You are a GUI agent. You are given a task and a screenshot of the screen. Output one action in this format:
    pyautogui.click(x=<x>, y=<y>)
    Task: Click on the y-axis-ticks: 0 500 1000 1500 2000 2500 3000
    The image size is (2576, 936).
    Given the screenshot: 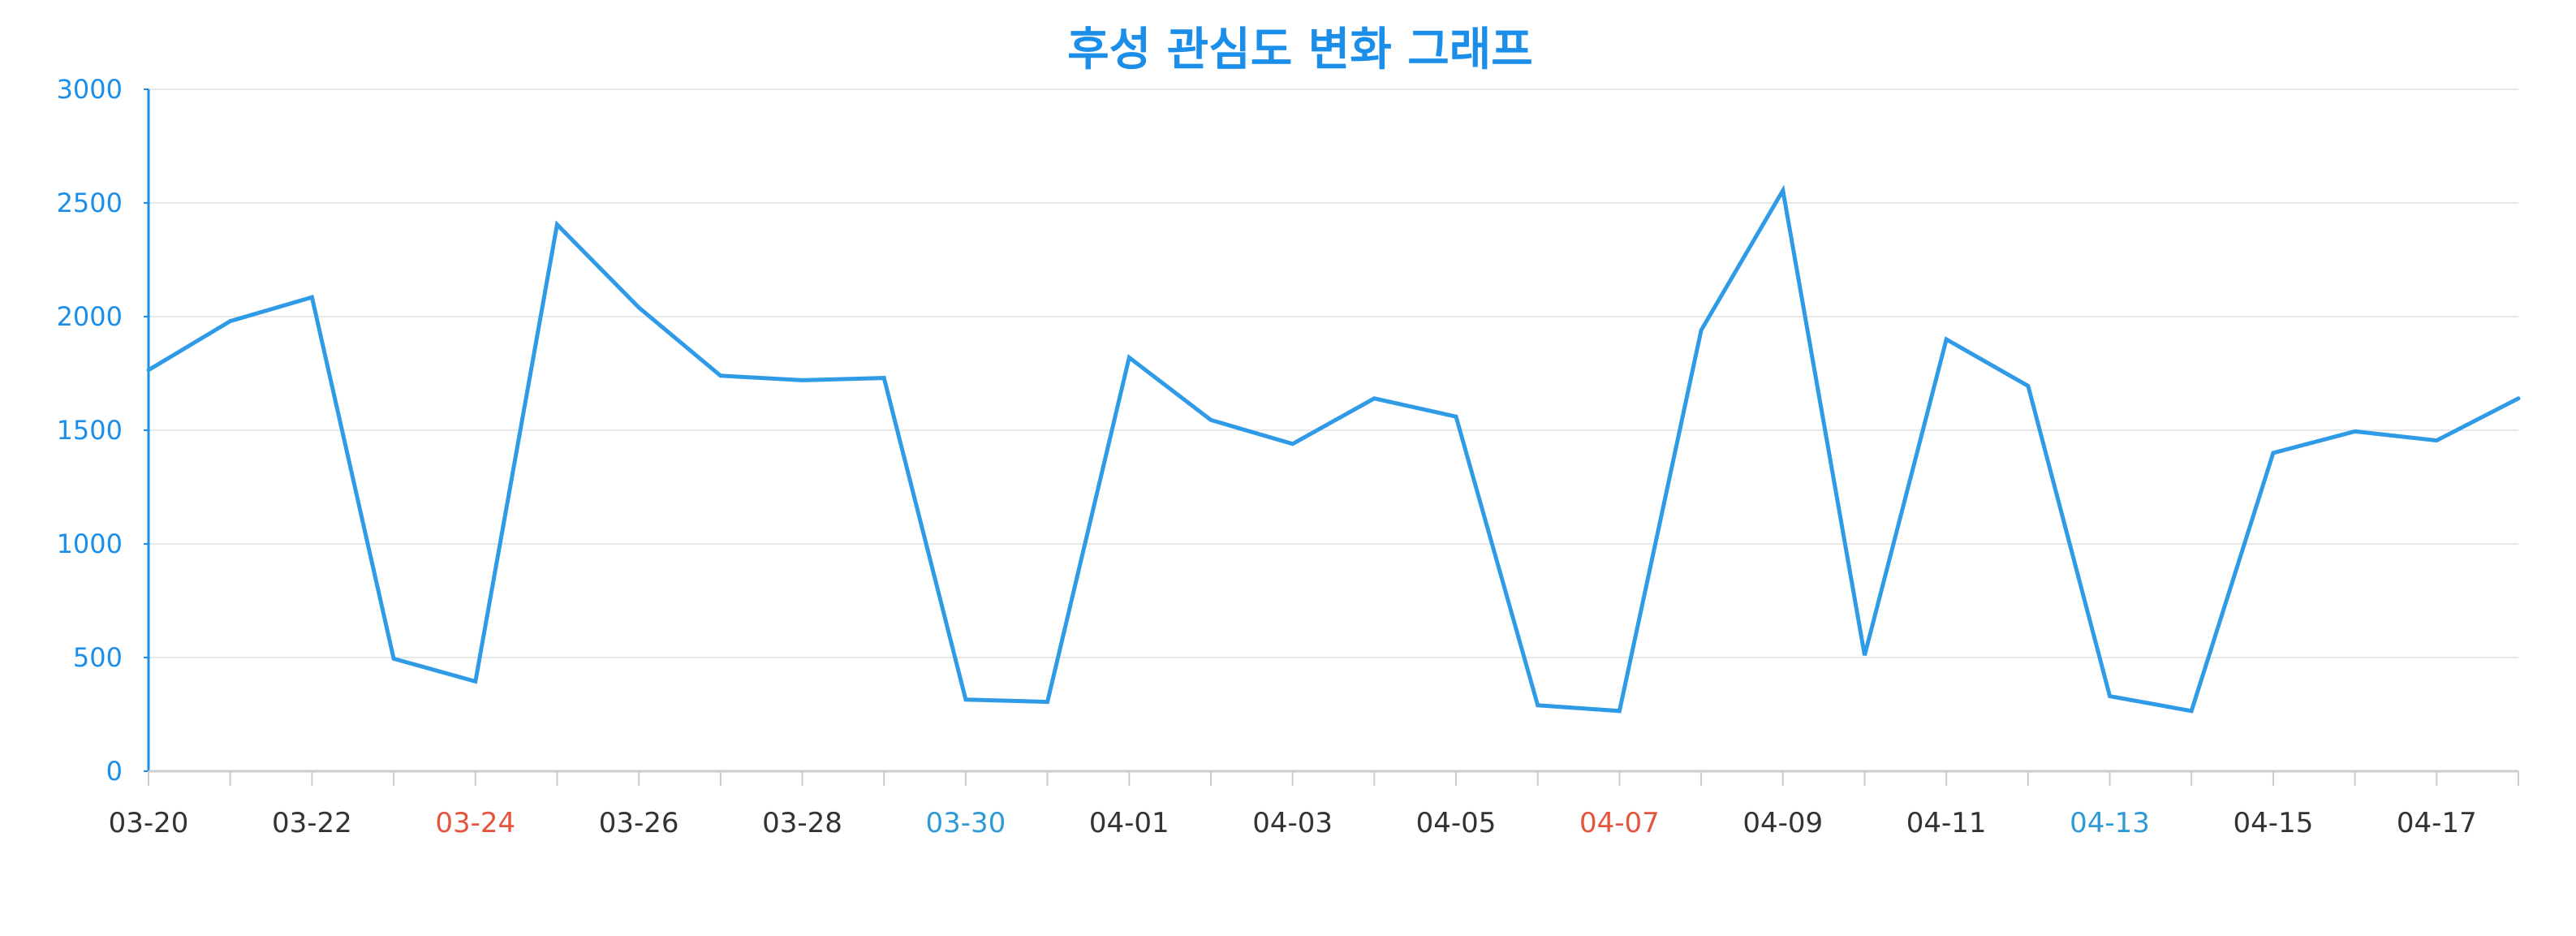 What is the action you would take?
    pyautogui.click(x=103, y=430)
    